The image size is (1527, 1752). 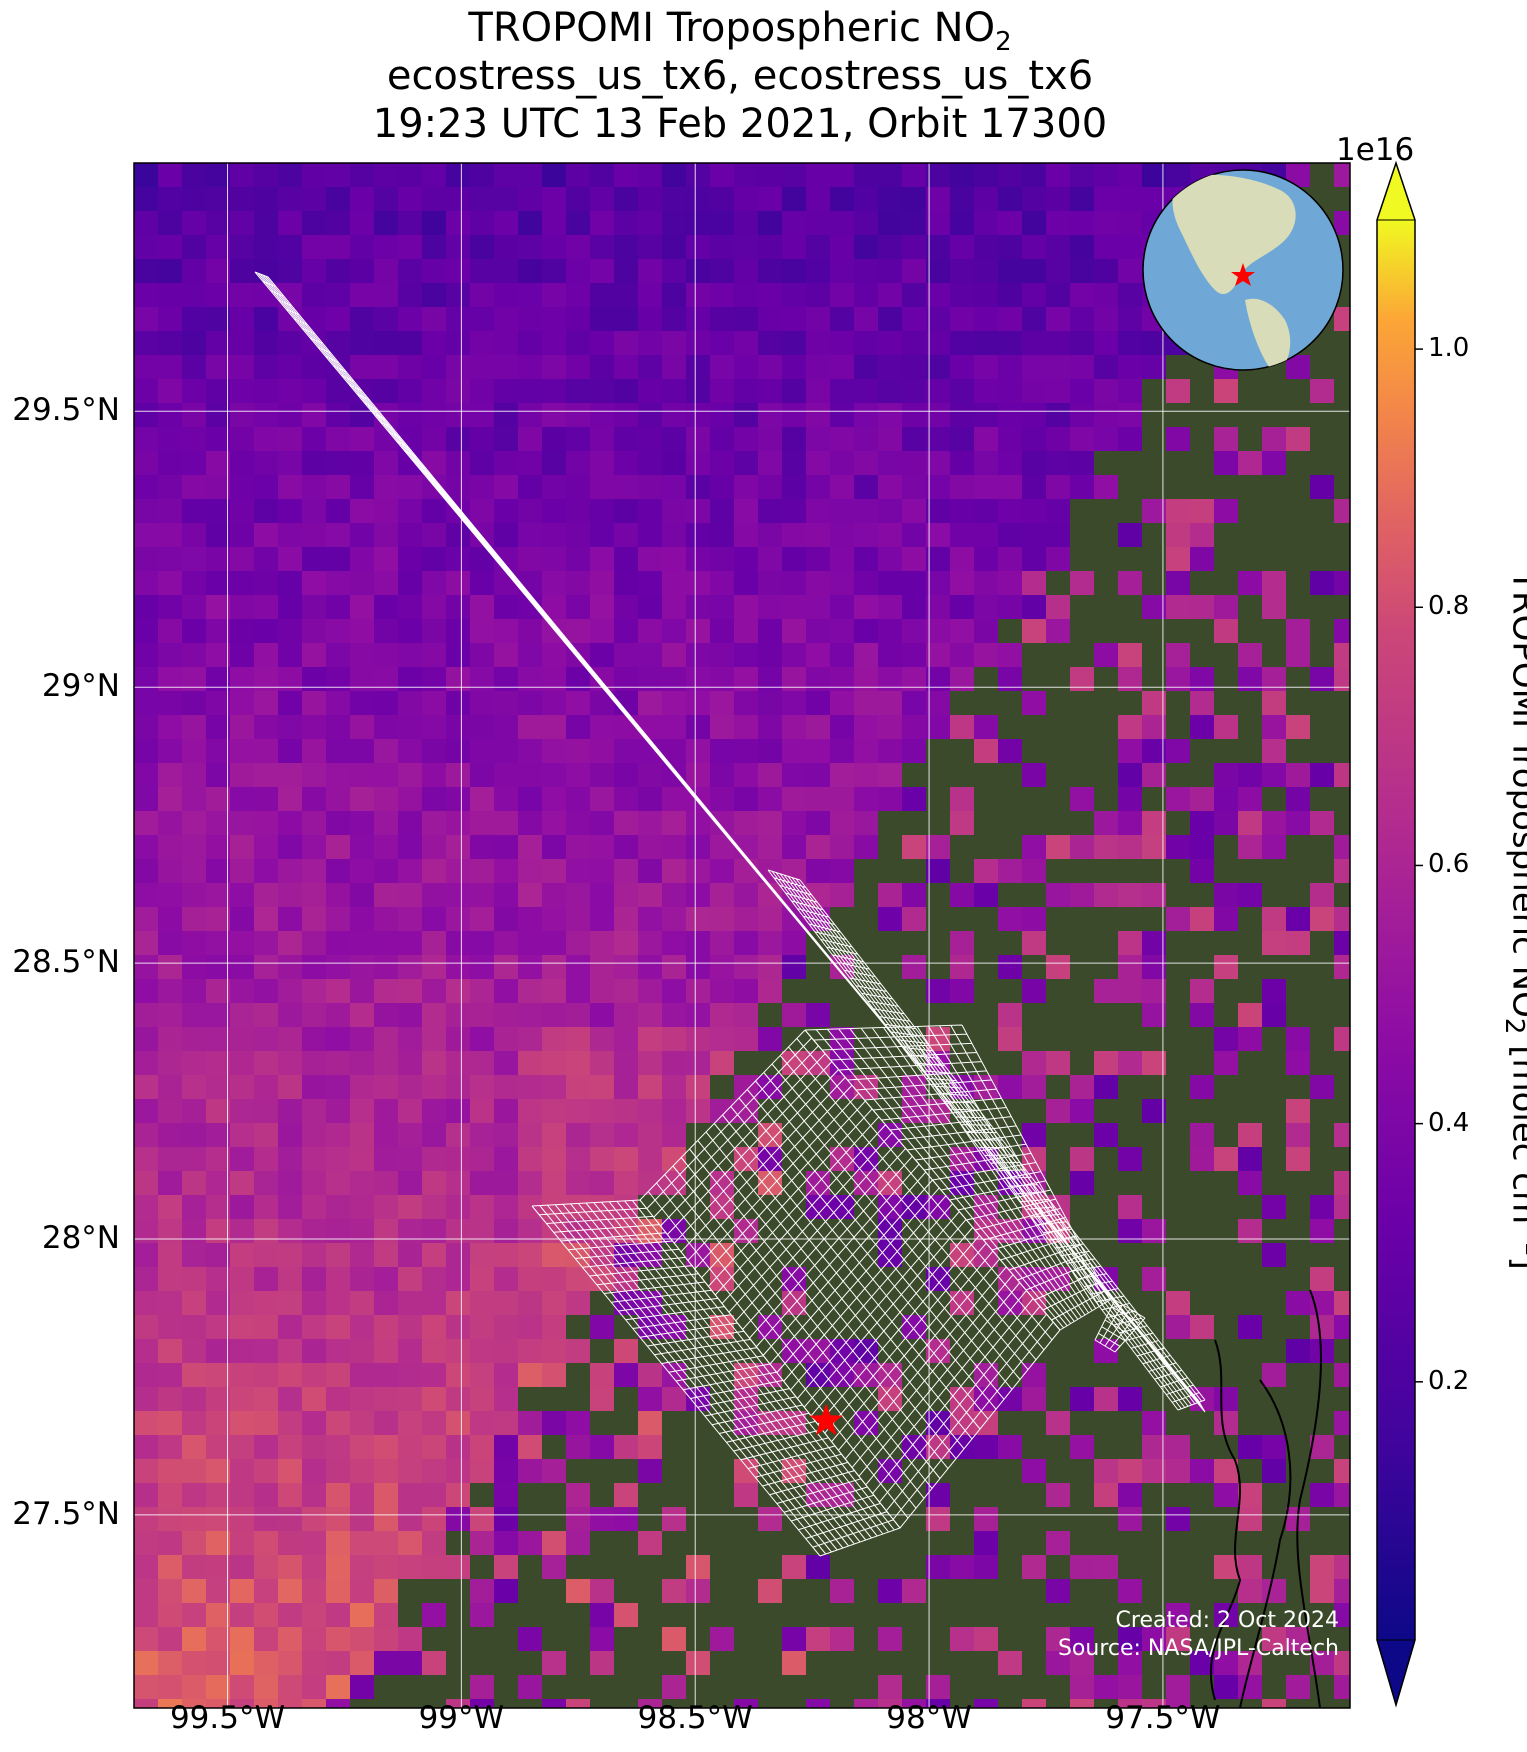 What do you see at coordinates (695, 1718) in the screenshot?
I see `longitude-label: 98.5°W` at bounding box center [695, 1718].